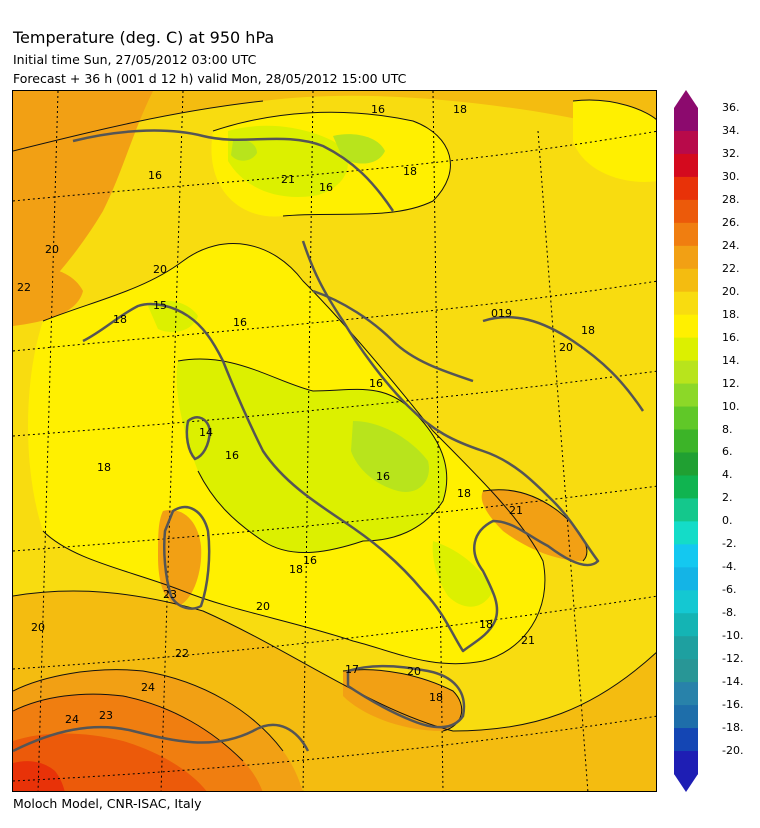  What do you see at coordinates (733, 636) in the screenshot?
I see `colorbar-tick-label: -10.` at bounding box center [733, 636].